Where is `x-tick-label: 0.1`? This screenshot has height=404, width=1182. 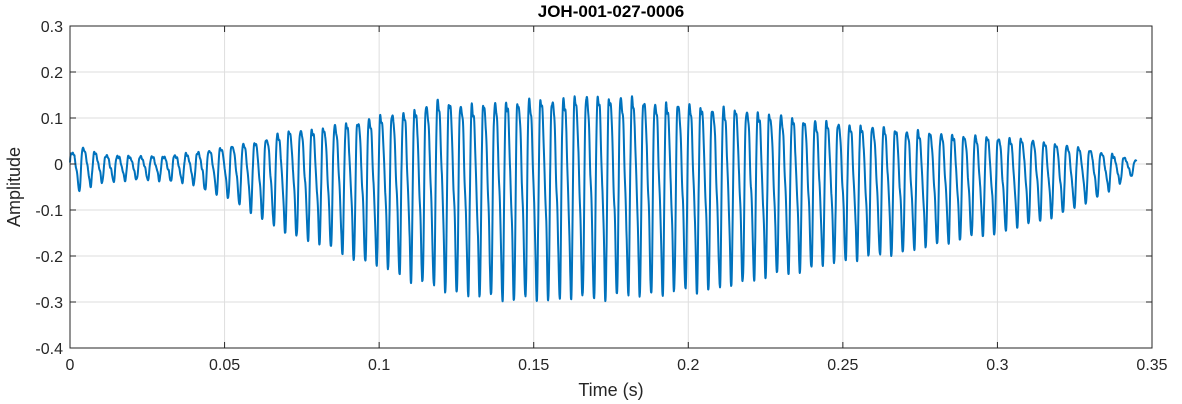 x-tick-label: 0.1 is located at coordinates (379, 365).